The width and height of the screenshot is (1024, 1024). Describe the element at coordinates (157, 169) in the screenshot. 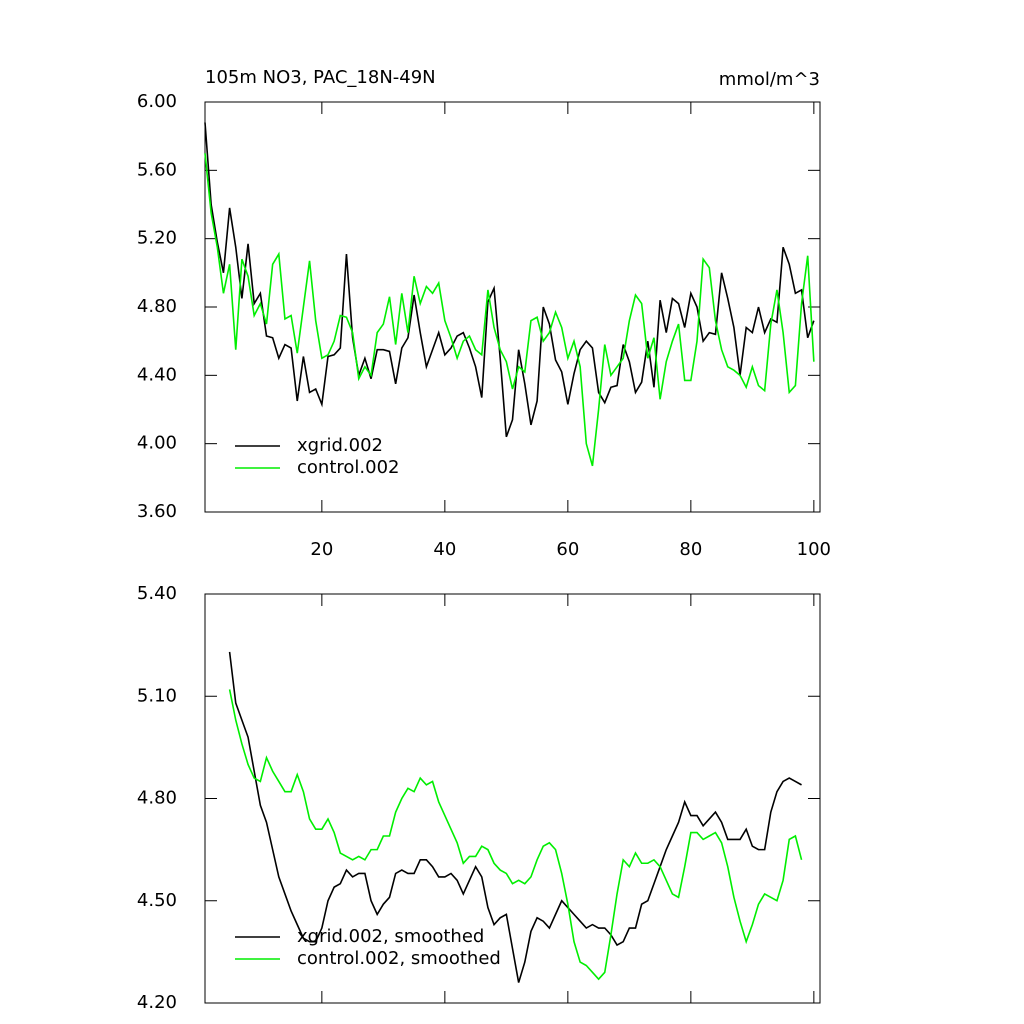

I see `y-tick-label: 5.60` at that location.